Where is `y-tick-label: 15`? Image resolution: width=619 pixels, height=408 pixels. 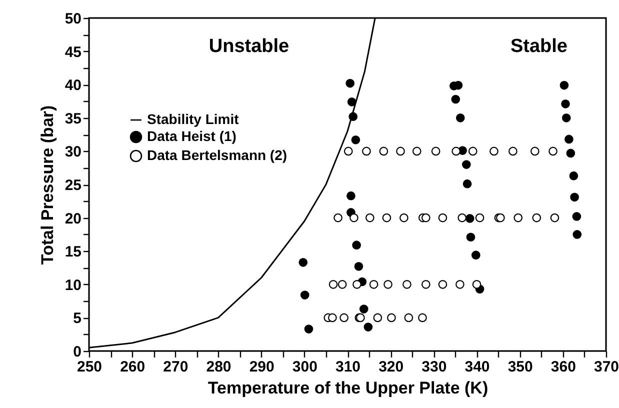 y-tick-label: 15 is located at coordinates (73, 252).